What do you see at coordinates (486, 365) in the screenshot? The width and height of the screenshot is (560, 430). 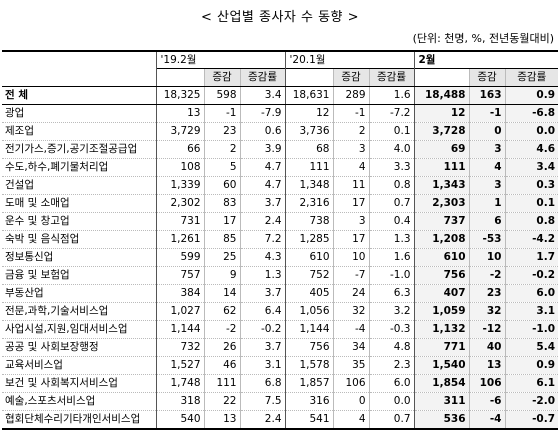 I see `cell-change: 13` at bounding box center [486, 365].